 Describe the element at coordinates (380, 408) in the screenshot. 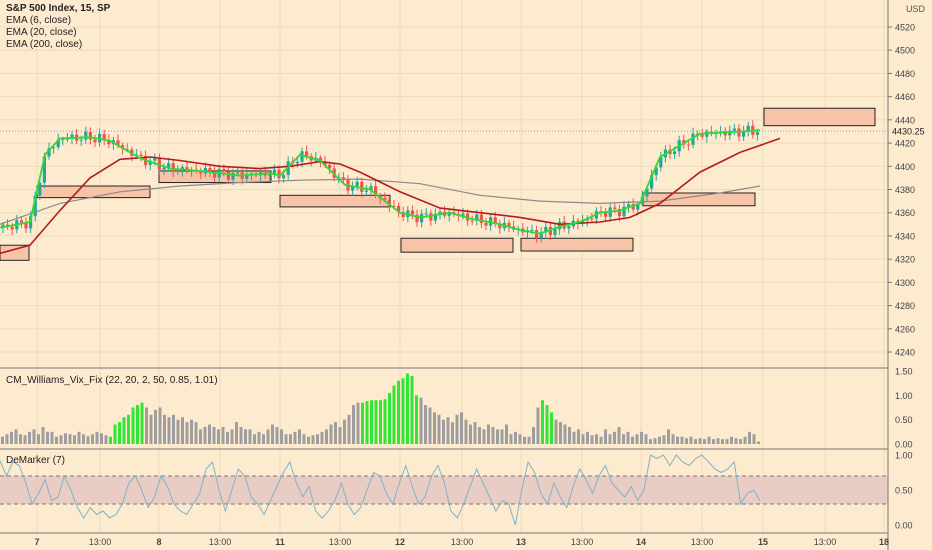

I see `vix-fix-histogram` at that location.